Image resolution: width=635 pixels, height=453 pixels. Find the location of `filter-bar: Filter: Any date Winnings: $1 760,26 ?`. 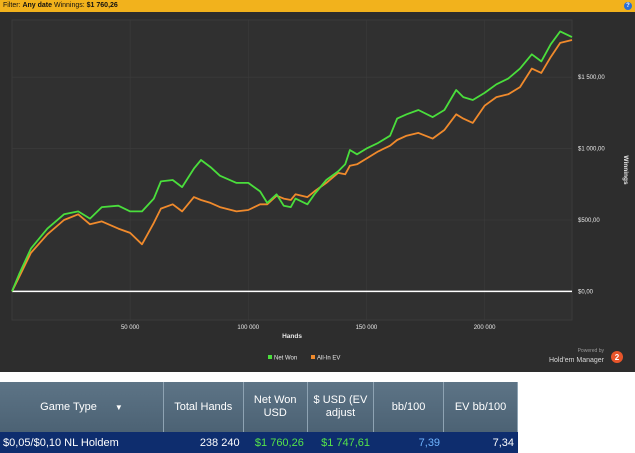

filter-bar: Filter: Any date Winnings: $1 760,26 ? is located at coordinates (317, 6).